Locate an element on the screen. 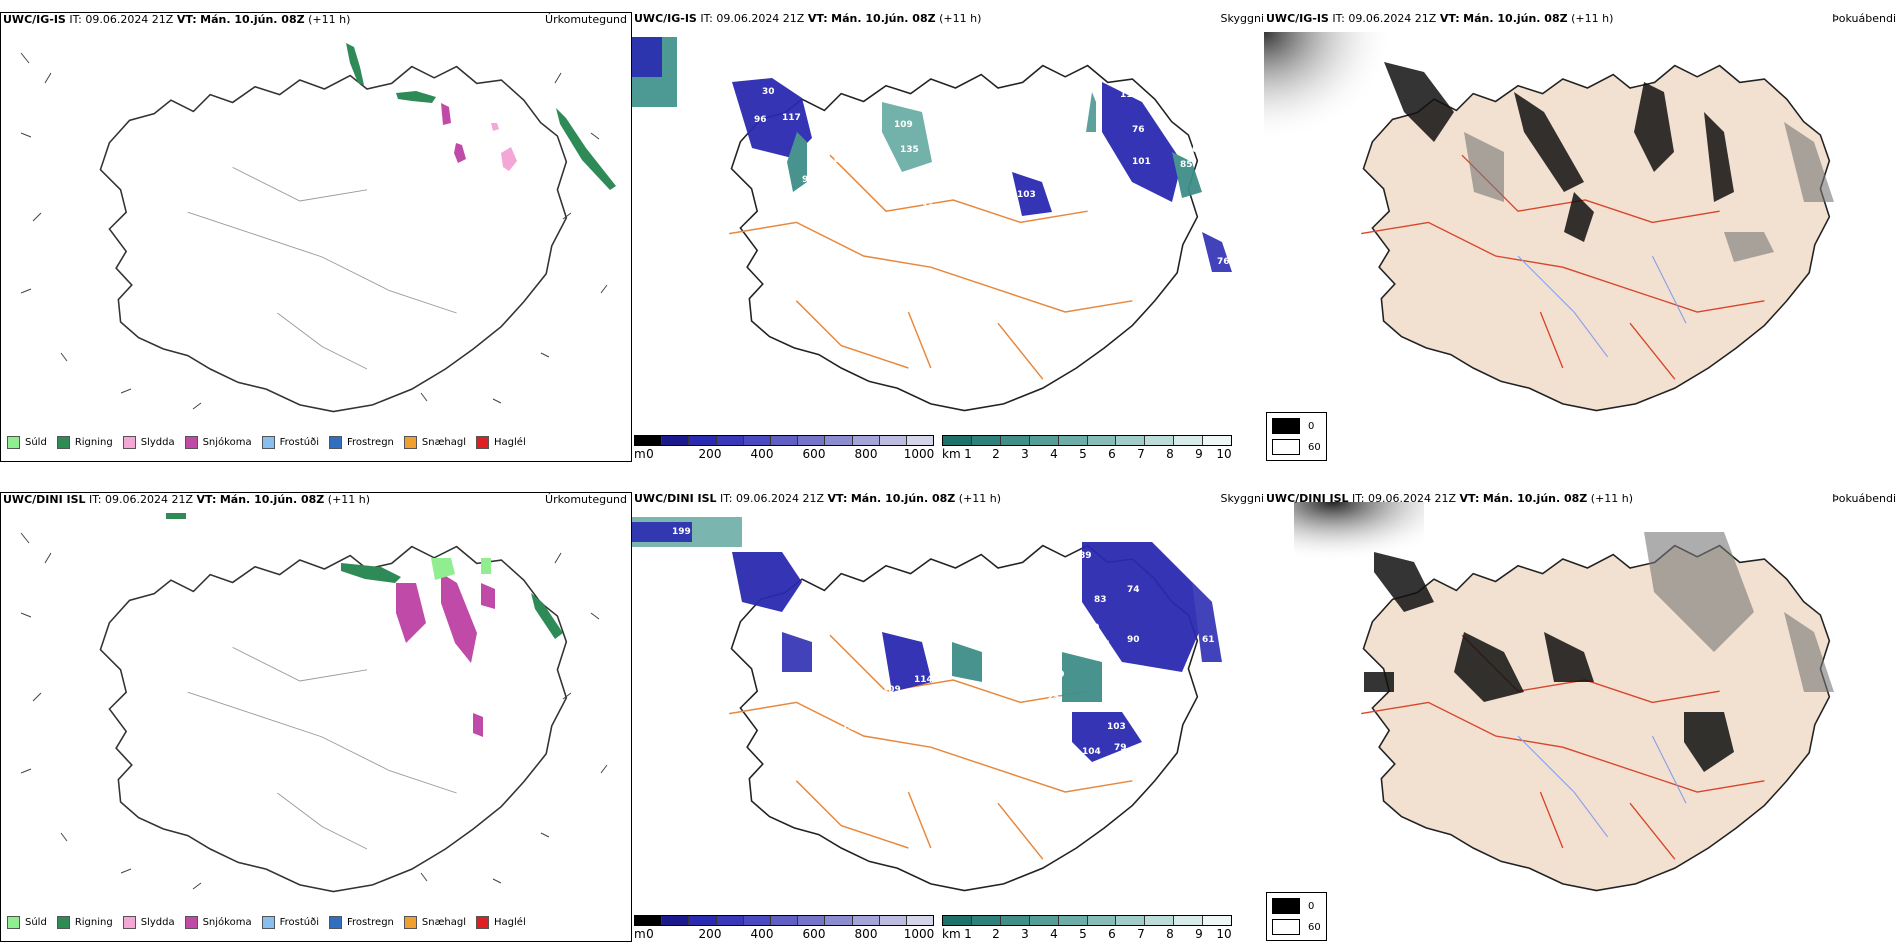 This screenshot has height=950, width=1900. vis-label: 114 is located at coordinates (923, 680).